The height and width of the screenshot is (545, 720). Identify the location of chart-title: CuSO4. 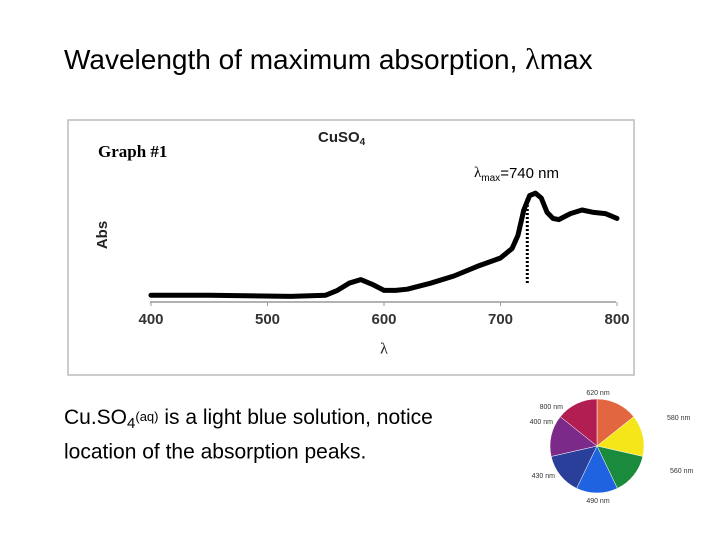
(342, 138).